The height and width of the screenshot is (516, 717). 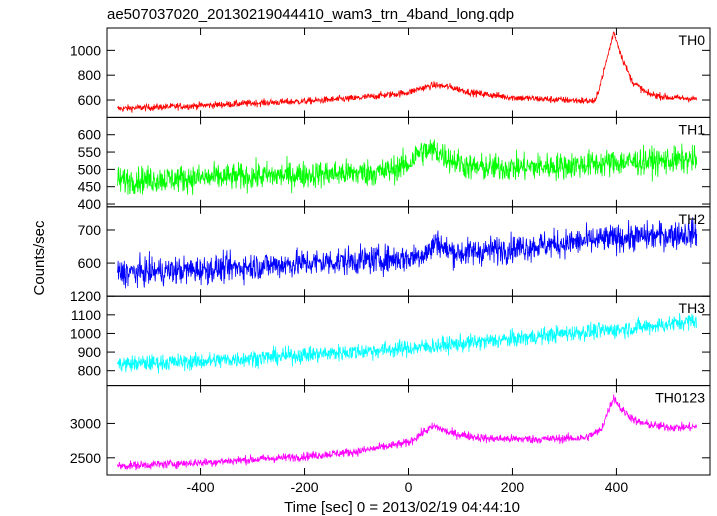 I want to click on x-axis-label: Time [sec] 0 = 2013/02/19 04:44:10, so click(x=402, y=507).